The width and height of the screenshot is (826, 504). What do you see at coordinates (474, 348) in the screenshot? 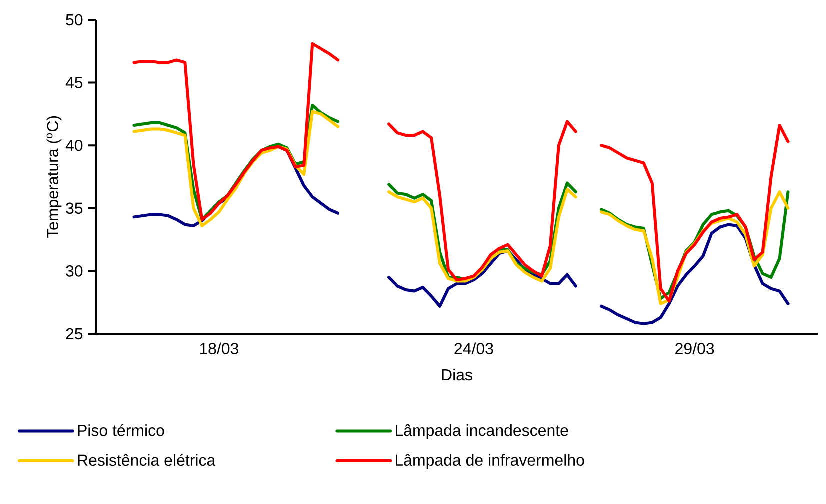
I see `x-tick-label: 24/03` at bounding box center [474, 348].